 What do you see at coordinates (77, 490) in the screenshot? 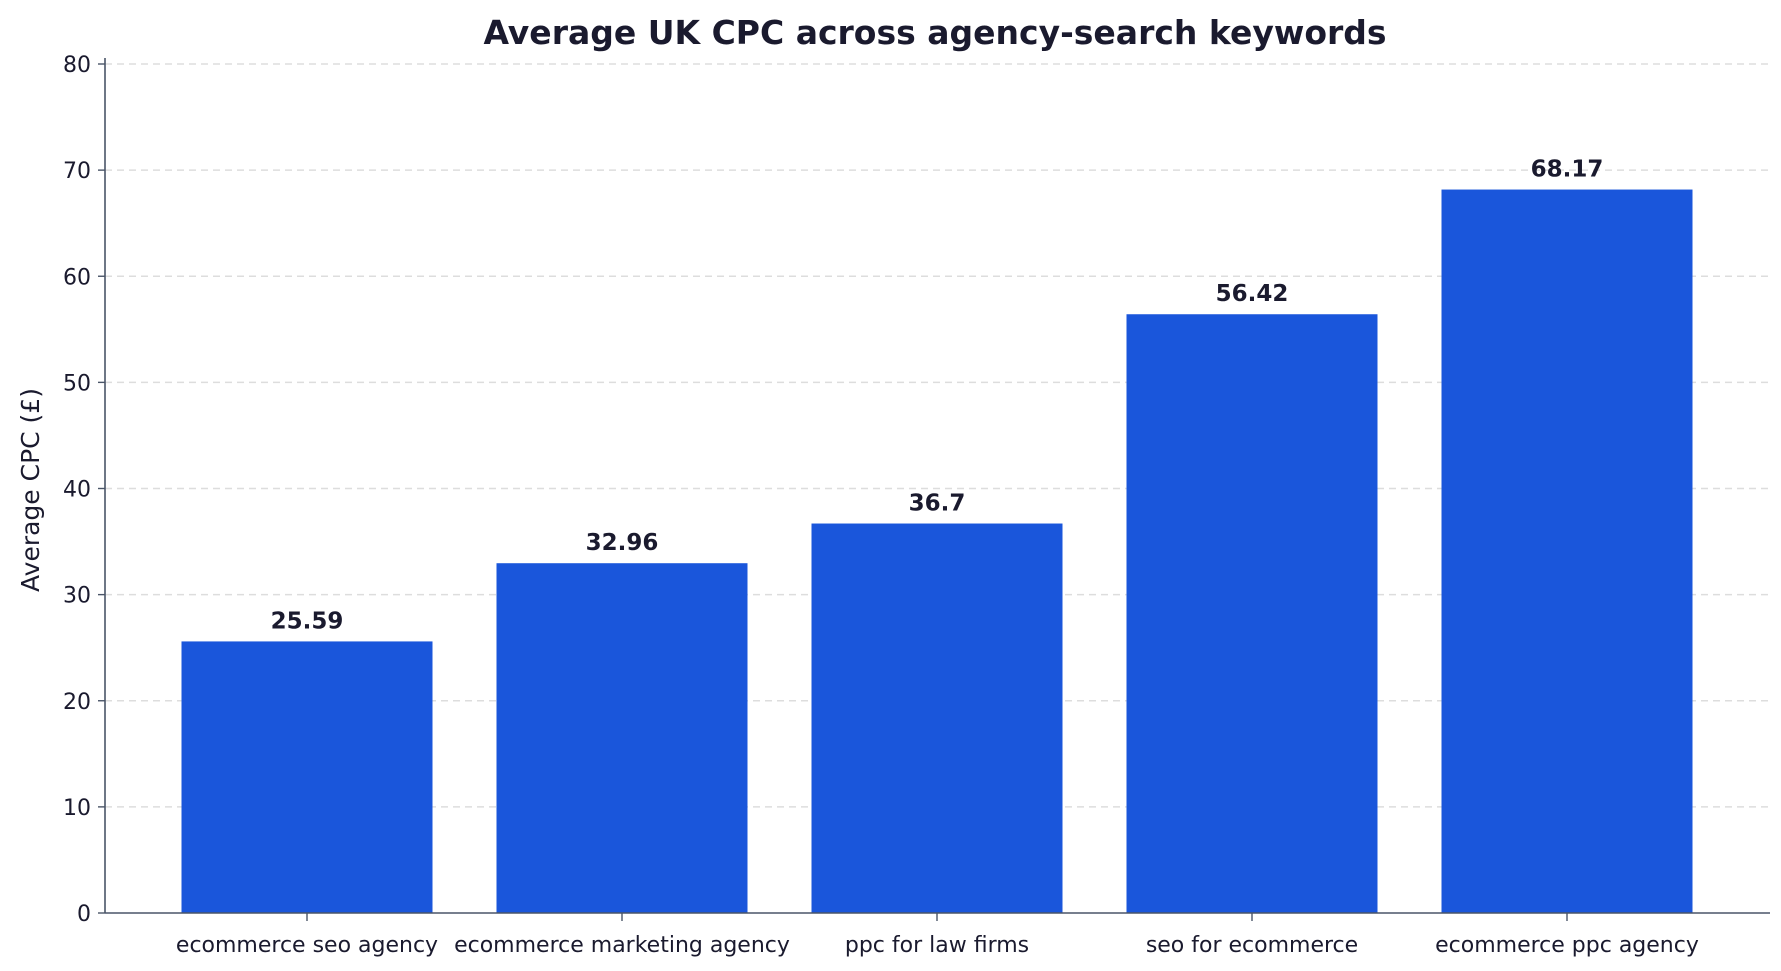
I see `y-tick-label: 40` at bounding box center [77, 490].